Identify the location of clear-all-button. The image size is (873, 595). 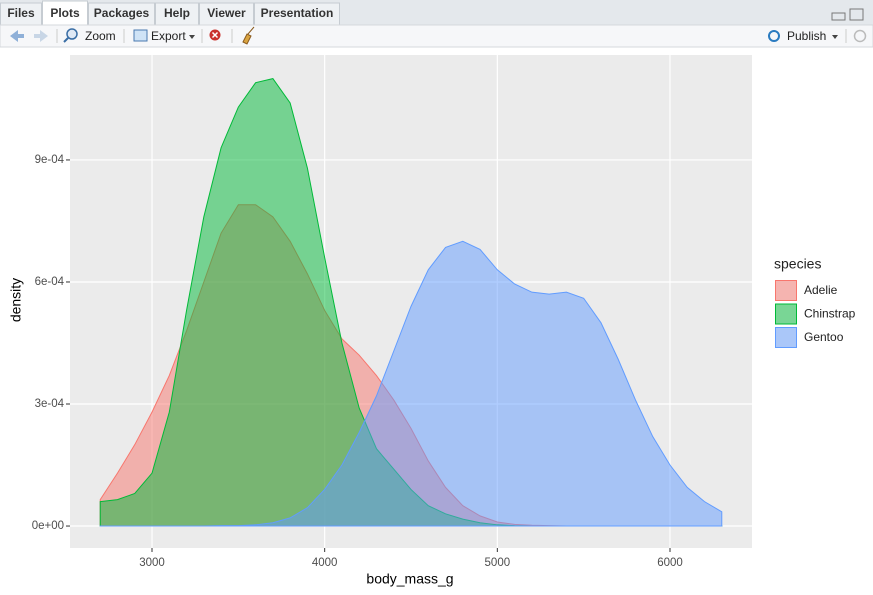
(248, 35).